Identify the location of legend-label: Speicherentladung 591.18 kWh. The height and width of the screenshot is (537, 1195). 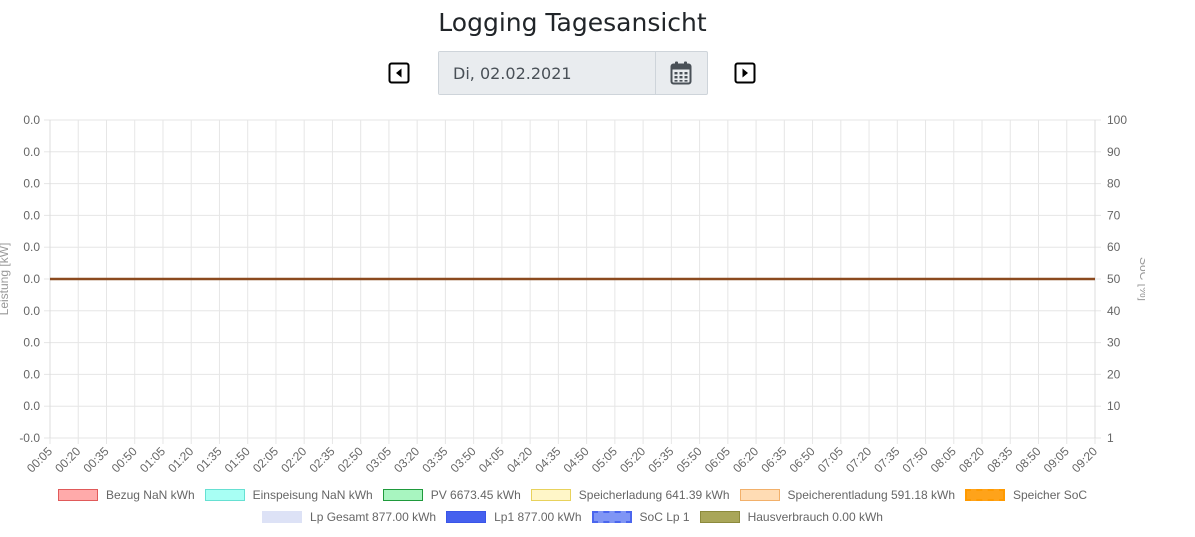
(871, 495).